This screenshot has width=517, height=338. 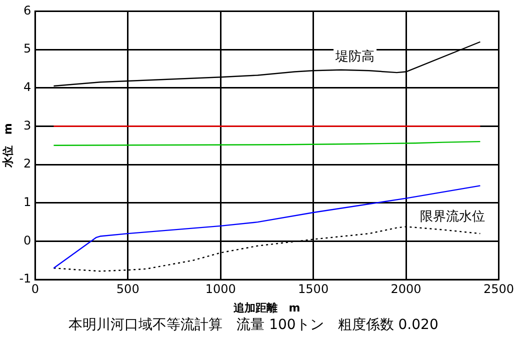 What do you see at coordinates (28, 49) in the screenshot?
I see `y-tick-label: 5` at bounding box center [28, 49].